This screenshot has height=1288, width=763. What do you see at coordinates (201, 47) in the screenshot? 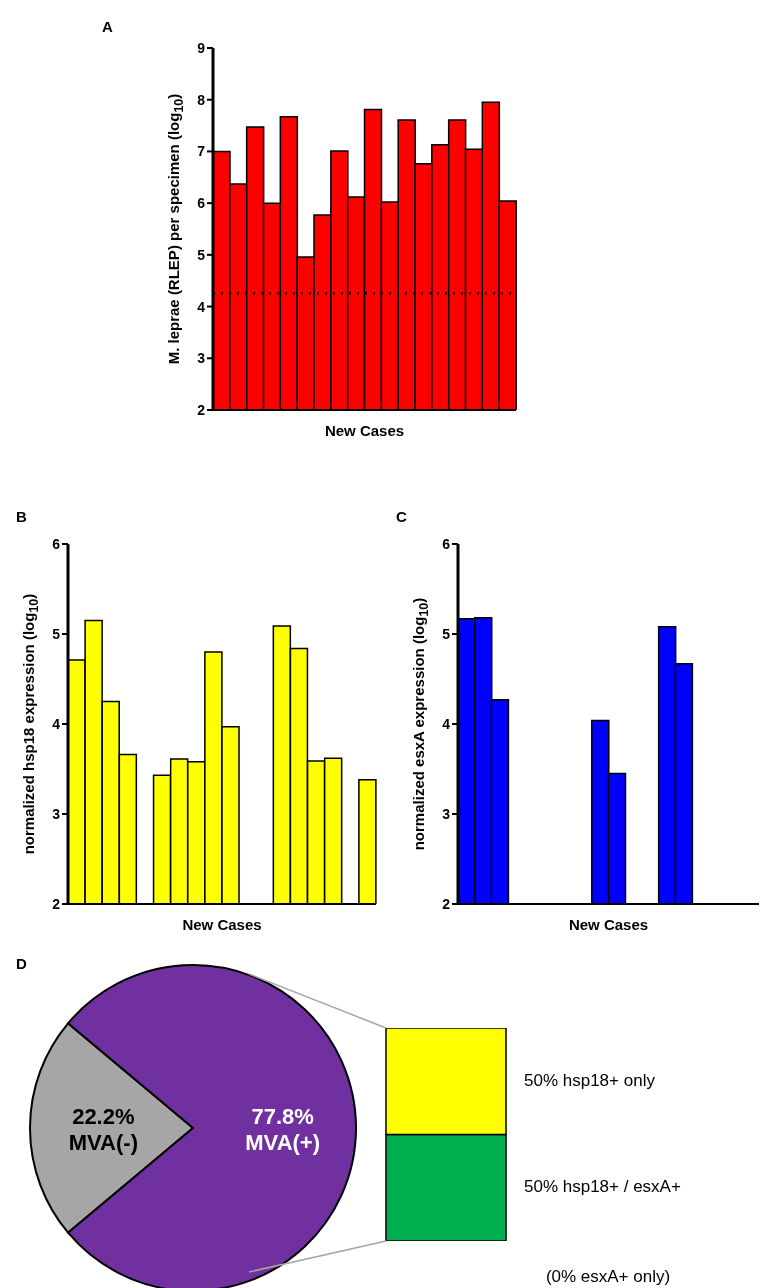
I see `y-tick-label: 9` at bounding box center [201, 47].